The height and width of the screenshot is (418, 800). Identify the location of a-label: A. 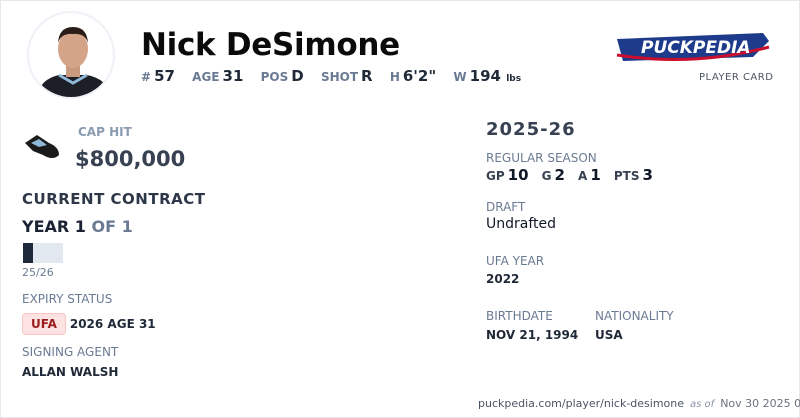
(583, 176).